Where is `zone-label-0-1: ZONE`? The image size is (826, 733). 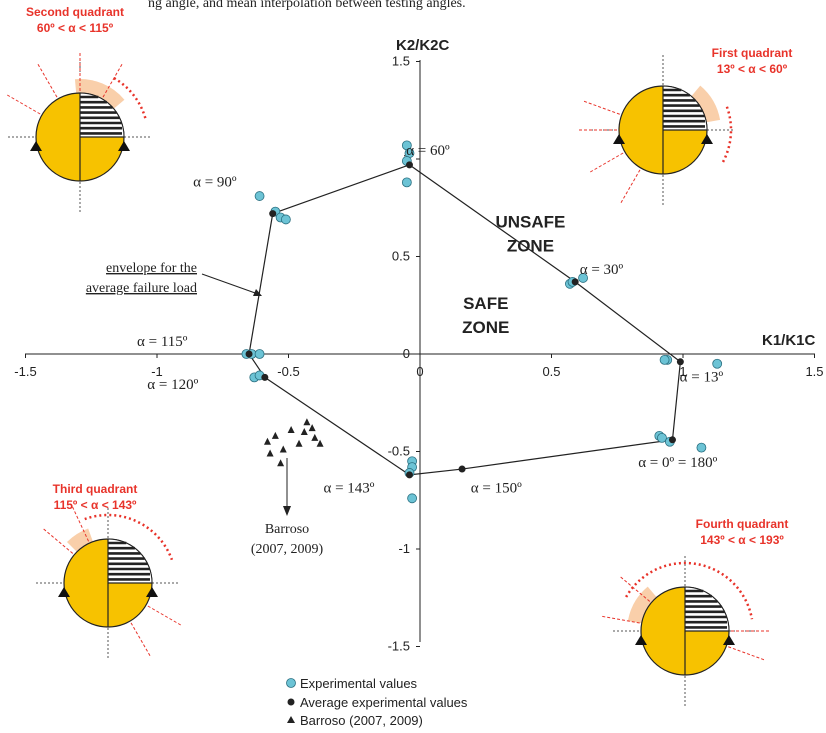
zone-label-0-1: ZONE is located at coordinates (530, 245).